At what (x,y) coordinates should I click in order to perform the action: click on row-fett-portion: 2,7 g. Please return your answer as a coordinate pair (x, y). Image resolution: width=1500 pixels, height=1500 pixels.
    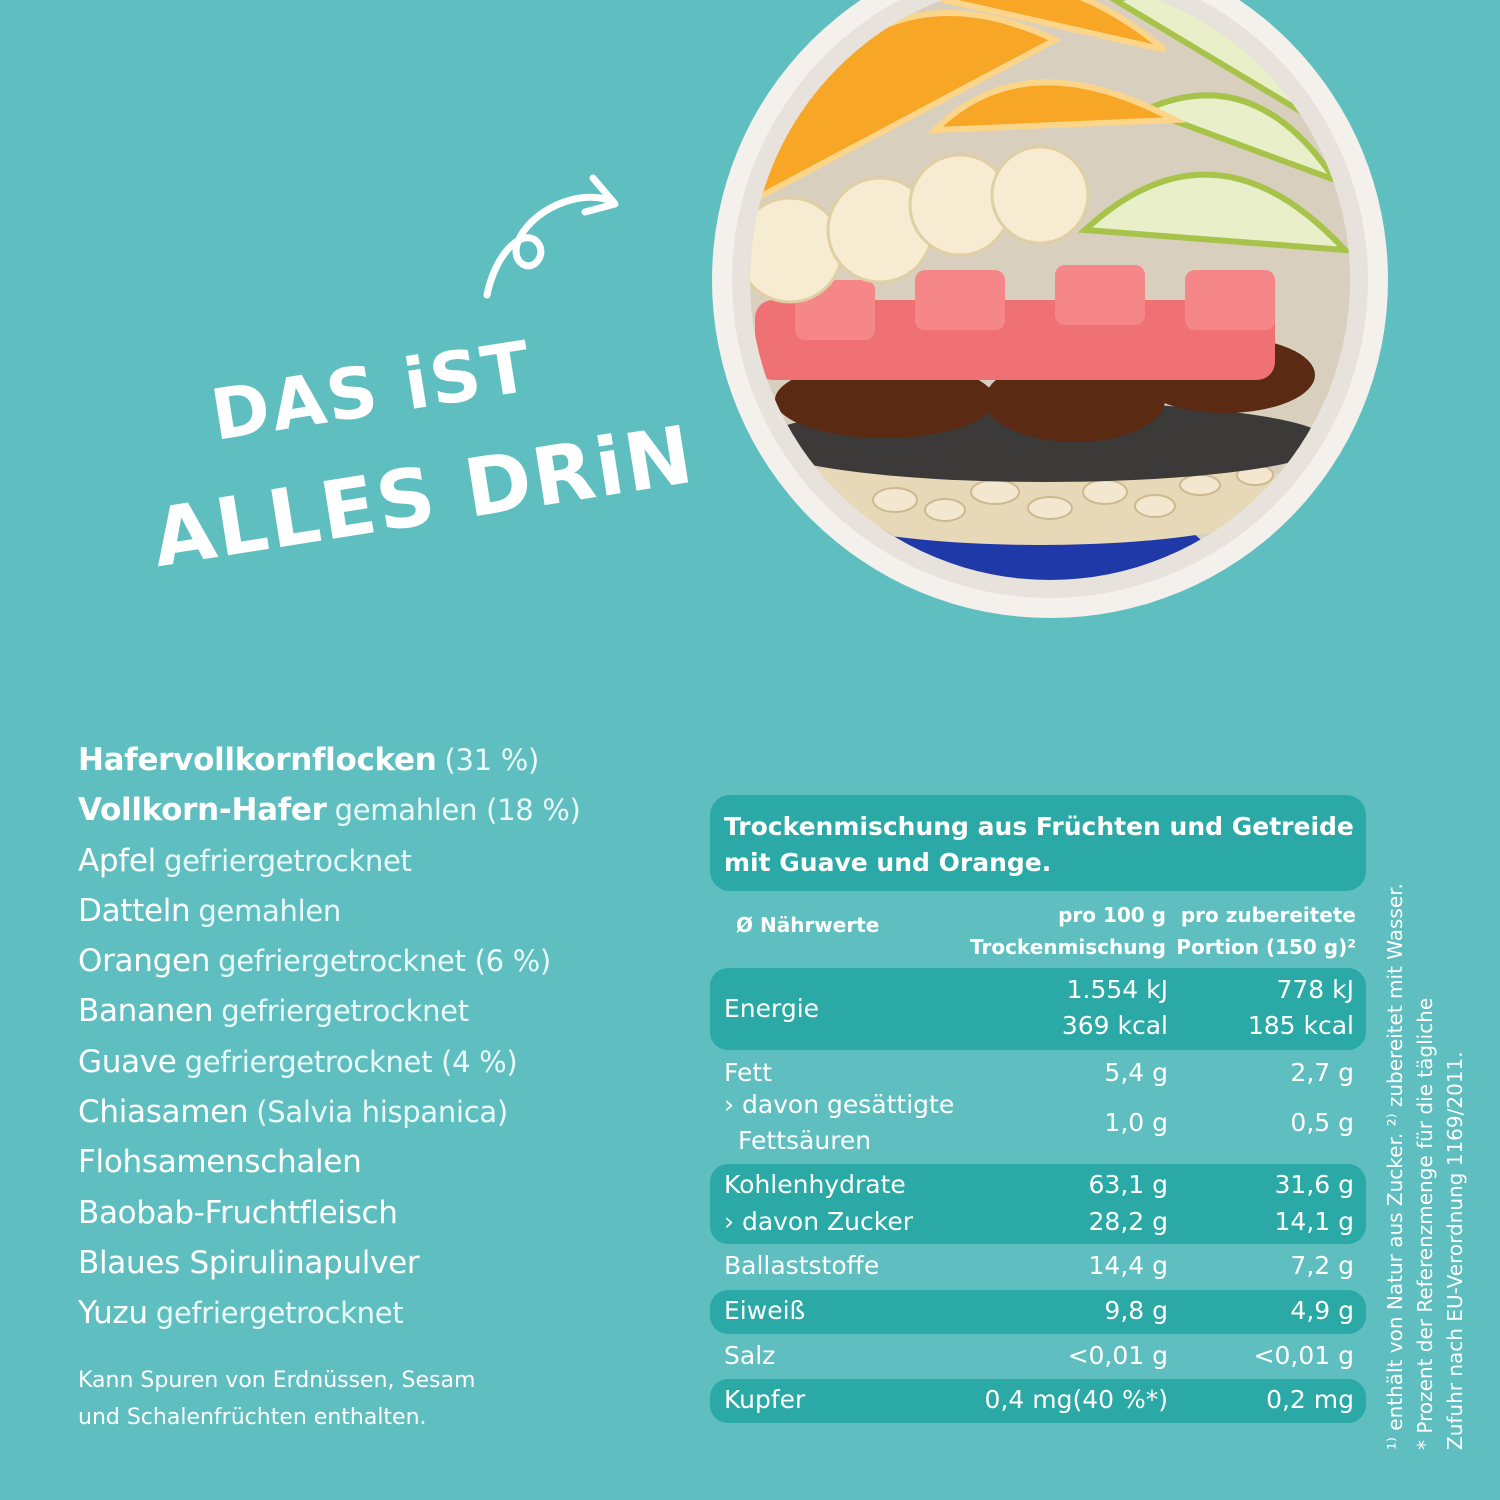
    Looking at the image, I should click on (1322, 1072).